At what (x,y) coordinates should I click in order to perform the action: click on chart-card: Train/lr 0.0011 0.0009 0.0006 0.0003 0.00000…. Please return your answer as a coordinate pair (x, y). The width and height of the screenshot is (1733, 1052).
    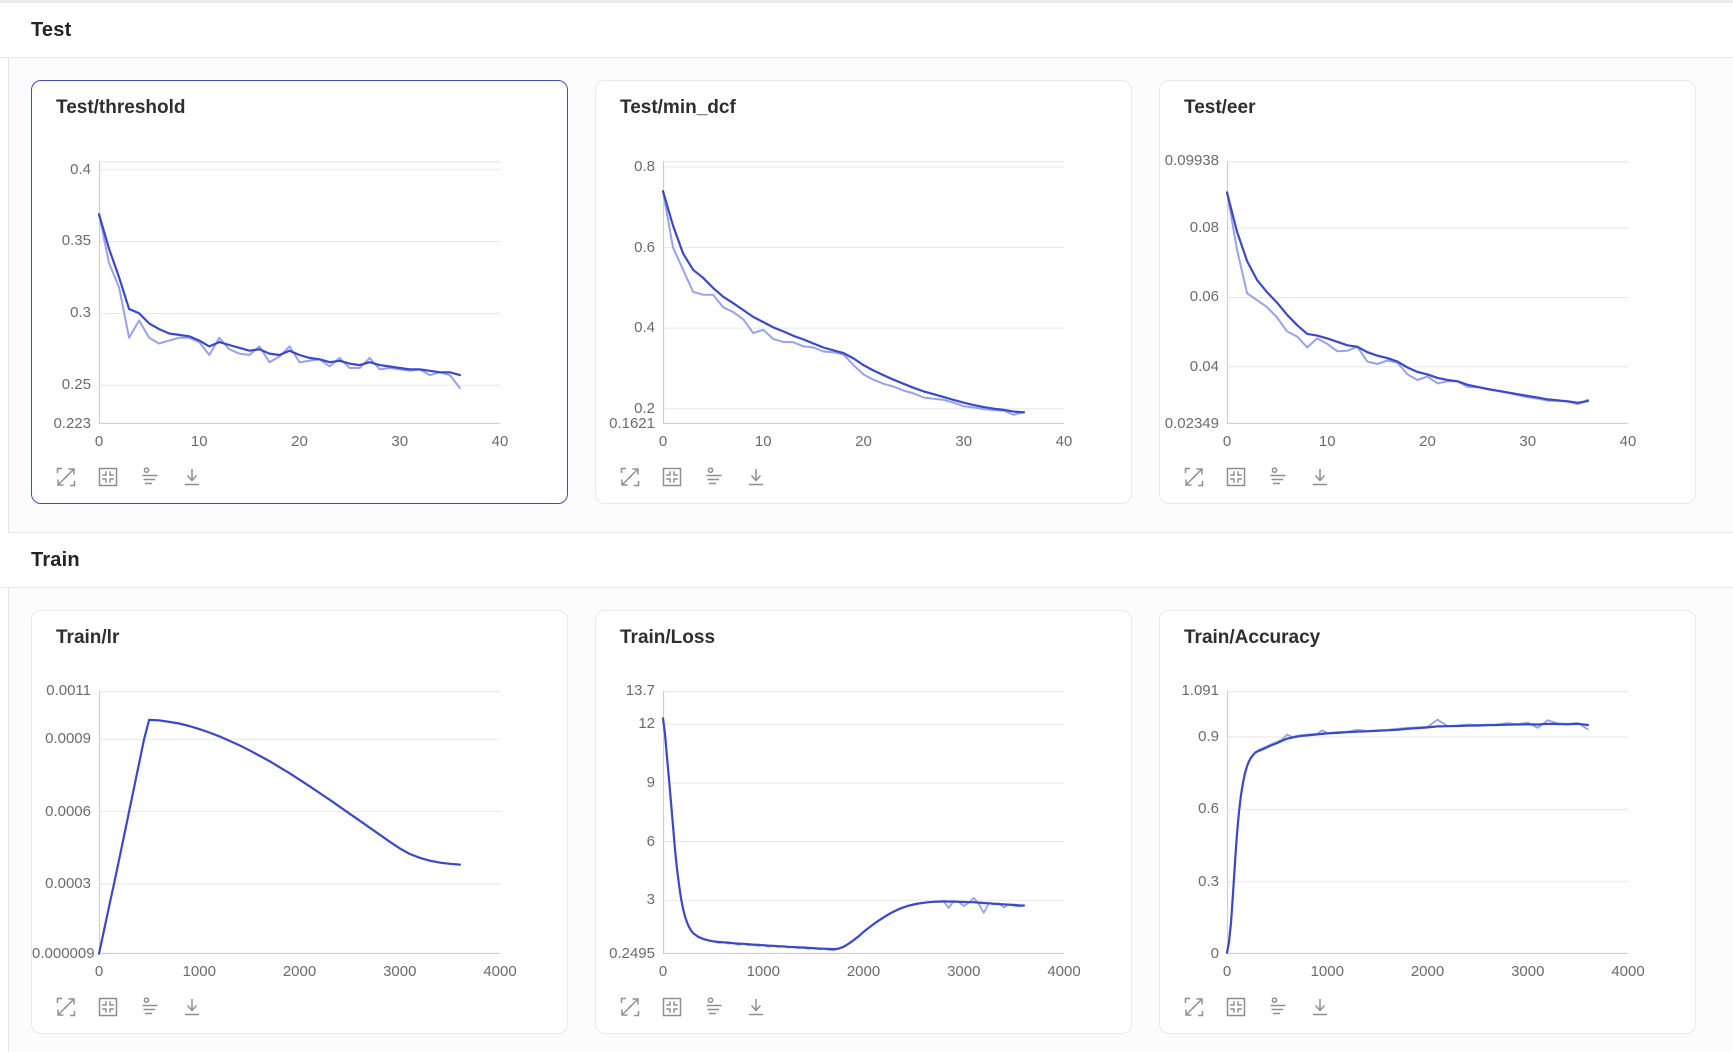
    Looking at the image, I should click on (299, 822).